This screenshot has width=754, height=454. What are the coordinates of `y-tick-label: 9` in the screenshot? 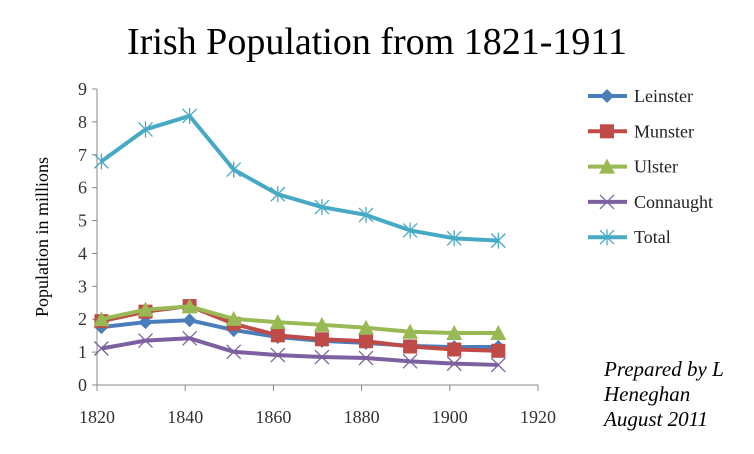 It's located at (82, 89).